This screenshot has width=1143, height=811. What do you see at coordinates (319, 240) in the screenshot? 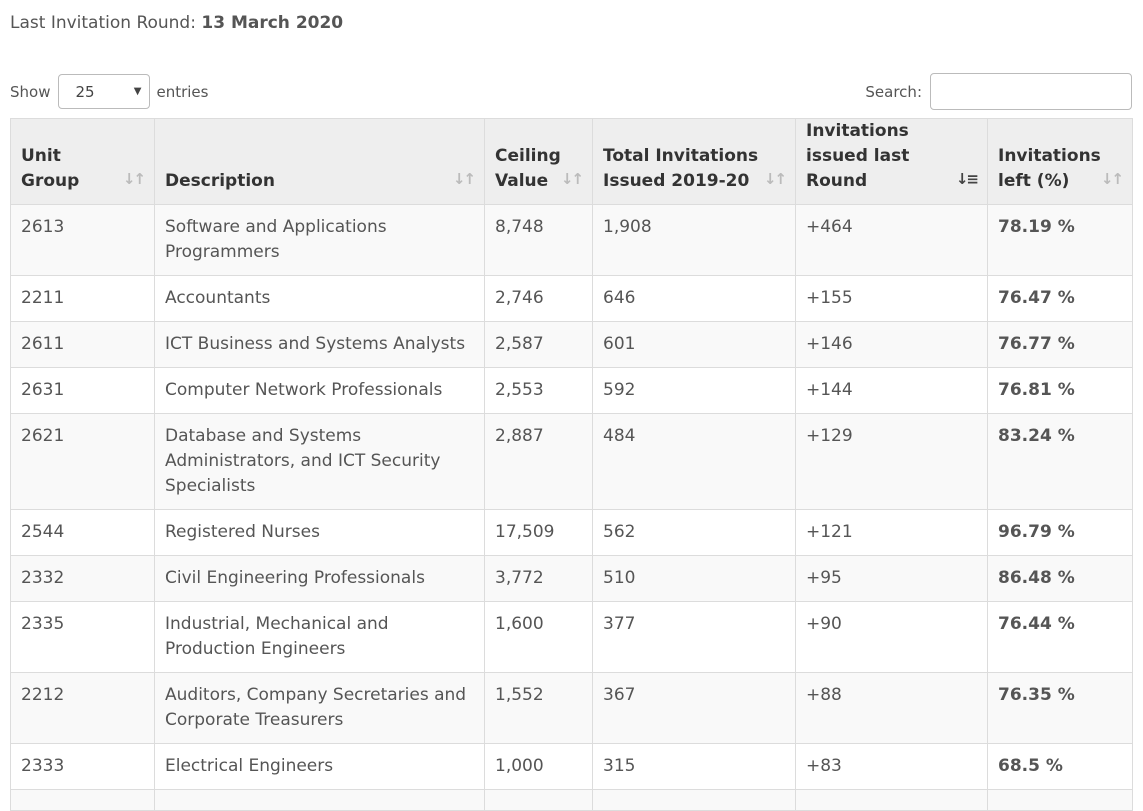
I see `description-cell: Software and Applications Programmers` at bounding box center [319, 240].